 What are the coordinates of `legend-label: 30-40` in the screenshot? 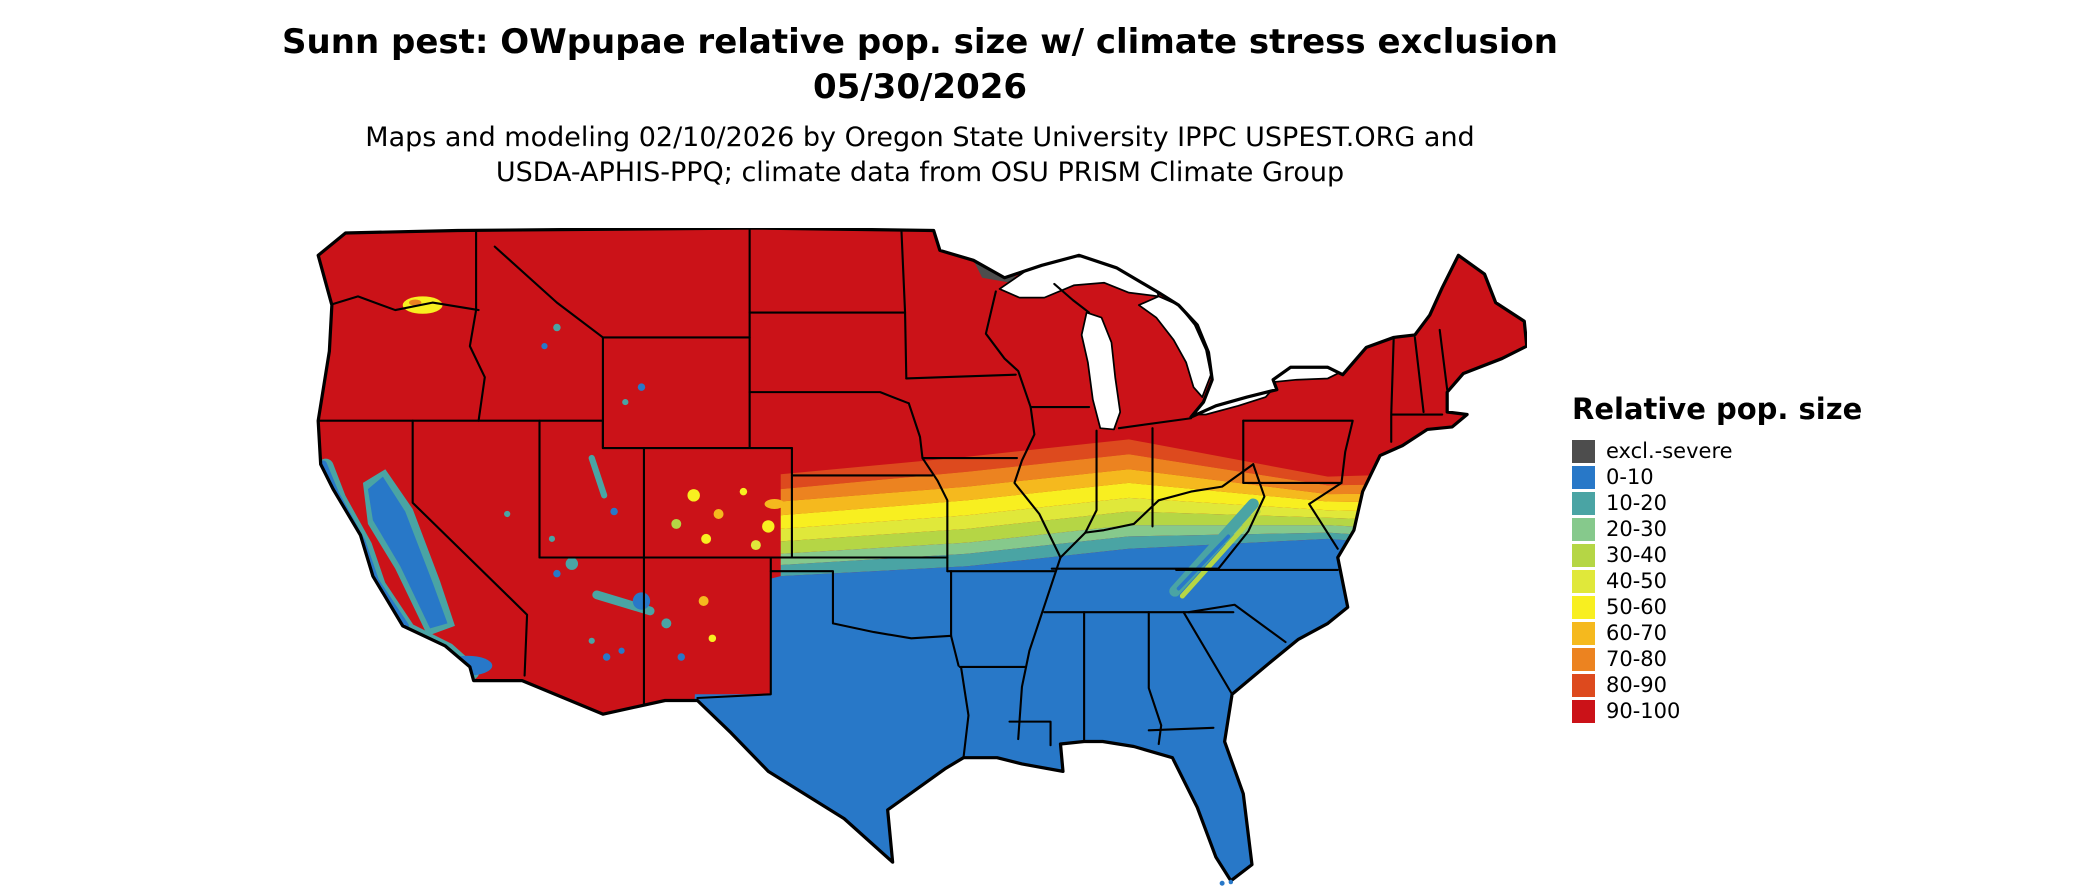 It's located at (1637, 555).